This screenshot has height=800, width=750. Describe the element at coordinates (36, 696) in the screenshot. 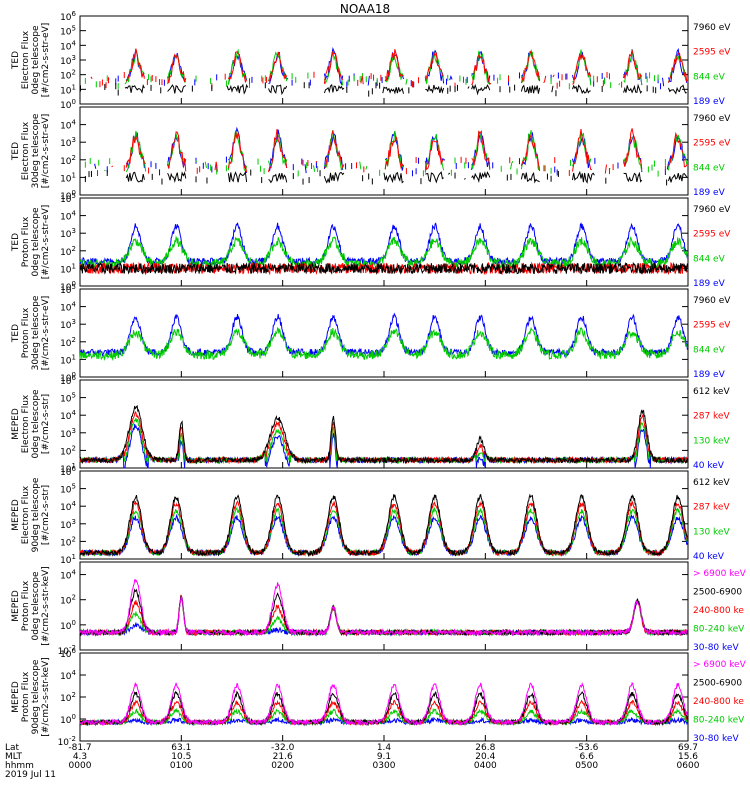

I see `y-axis-label-line: 90deg telescope` at that location.